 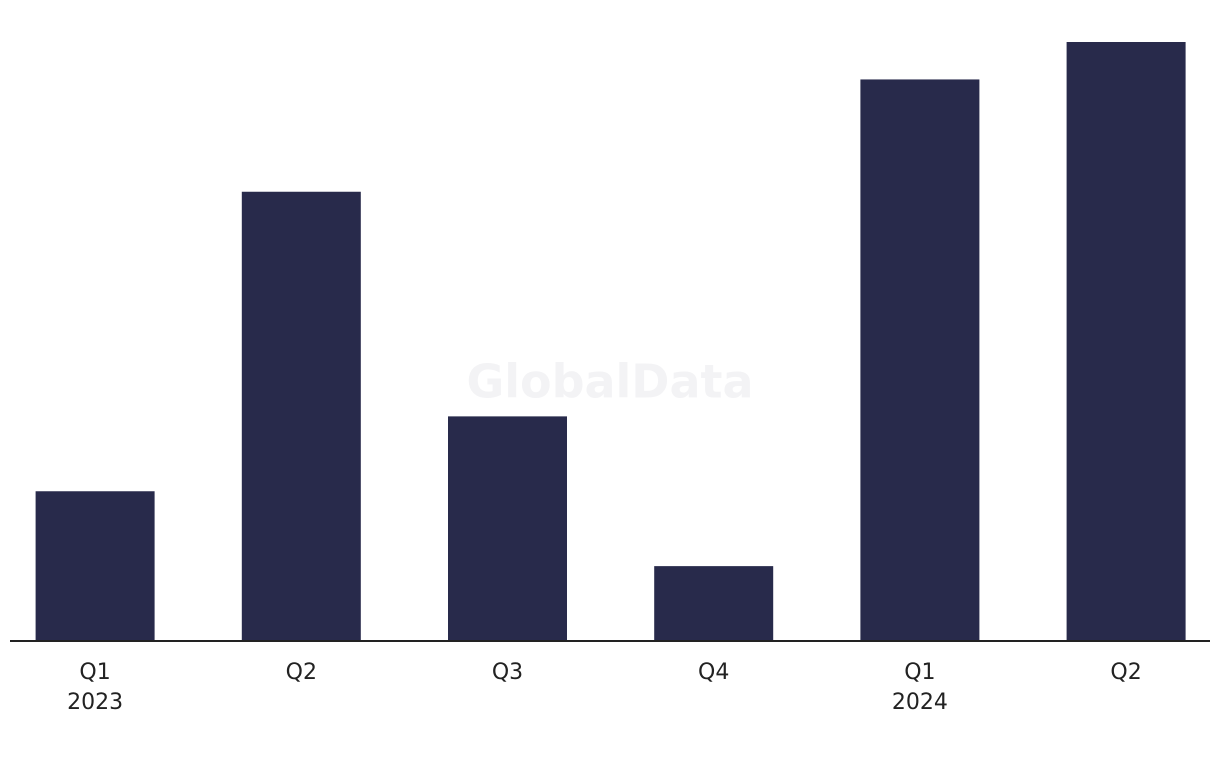 What do you see at coordinates (609, 382) in the screenshot?
I see `watermark: GlobalData` at bounding box center [609, 382].